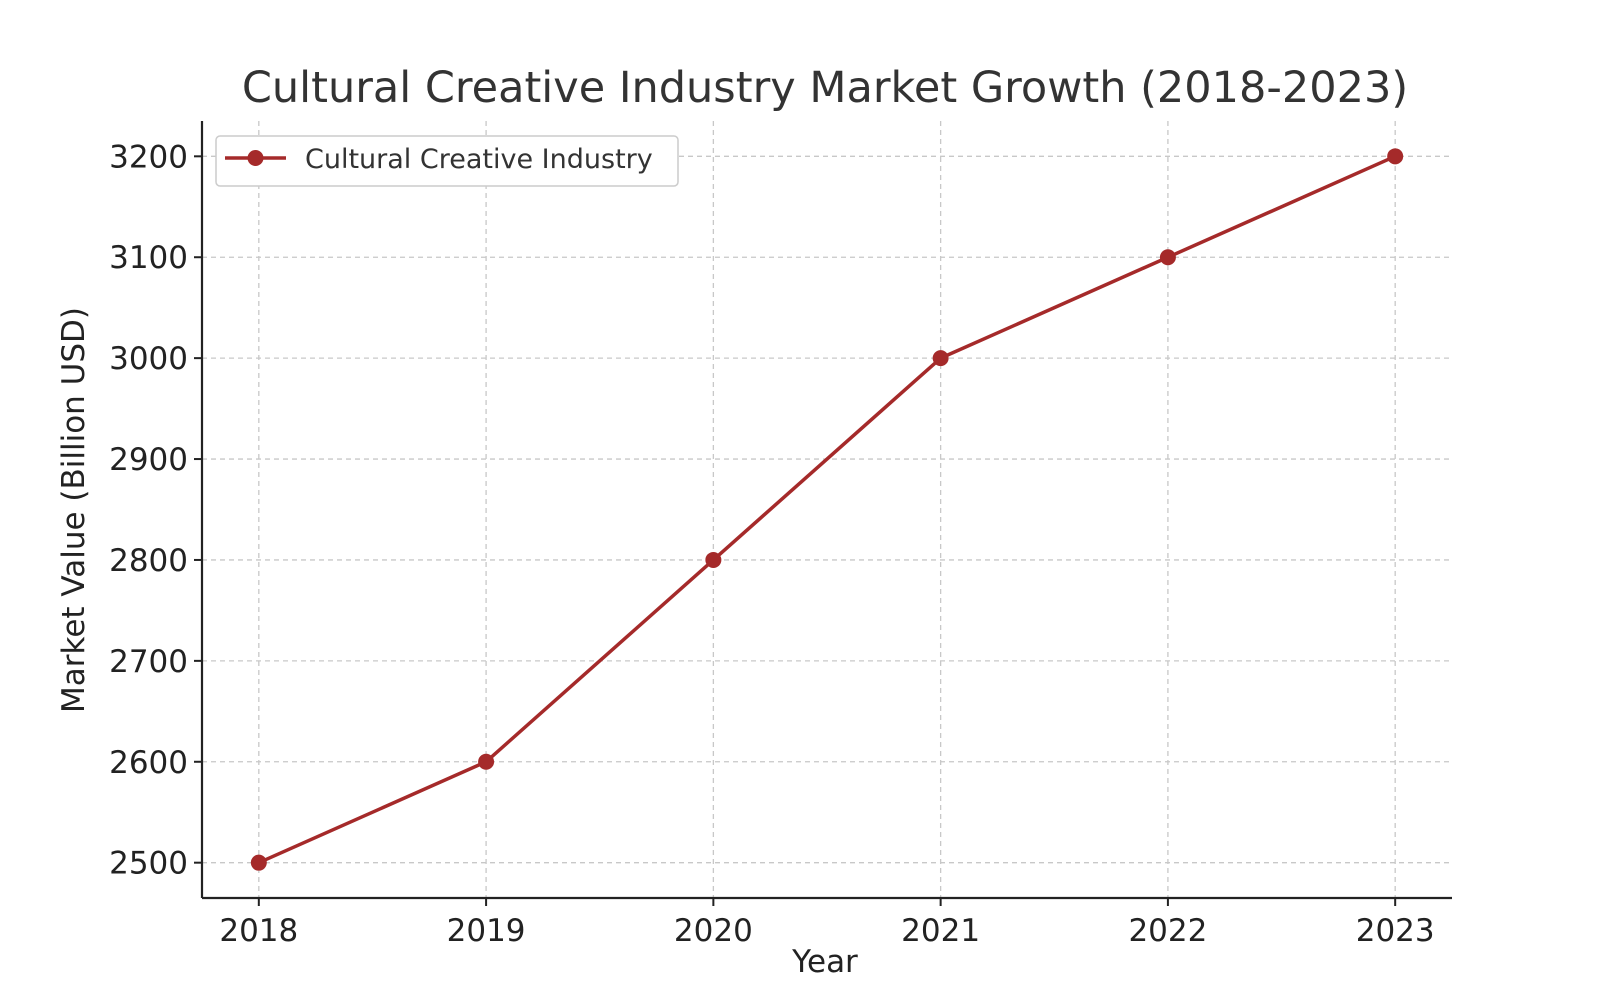  Describe the element at coordinates (148, 864) in the screenshot. I see `y-tick-label: 2500` at that location.